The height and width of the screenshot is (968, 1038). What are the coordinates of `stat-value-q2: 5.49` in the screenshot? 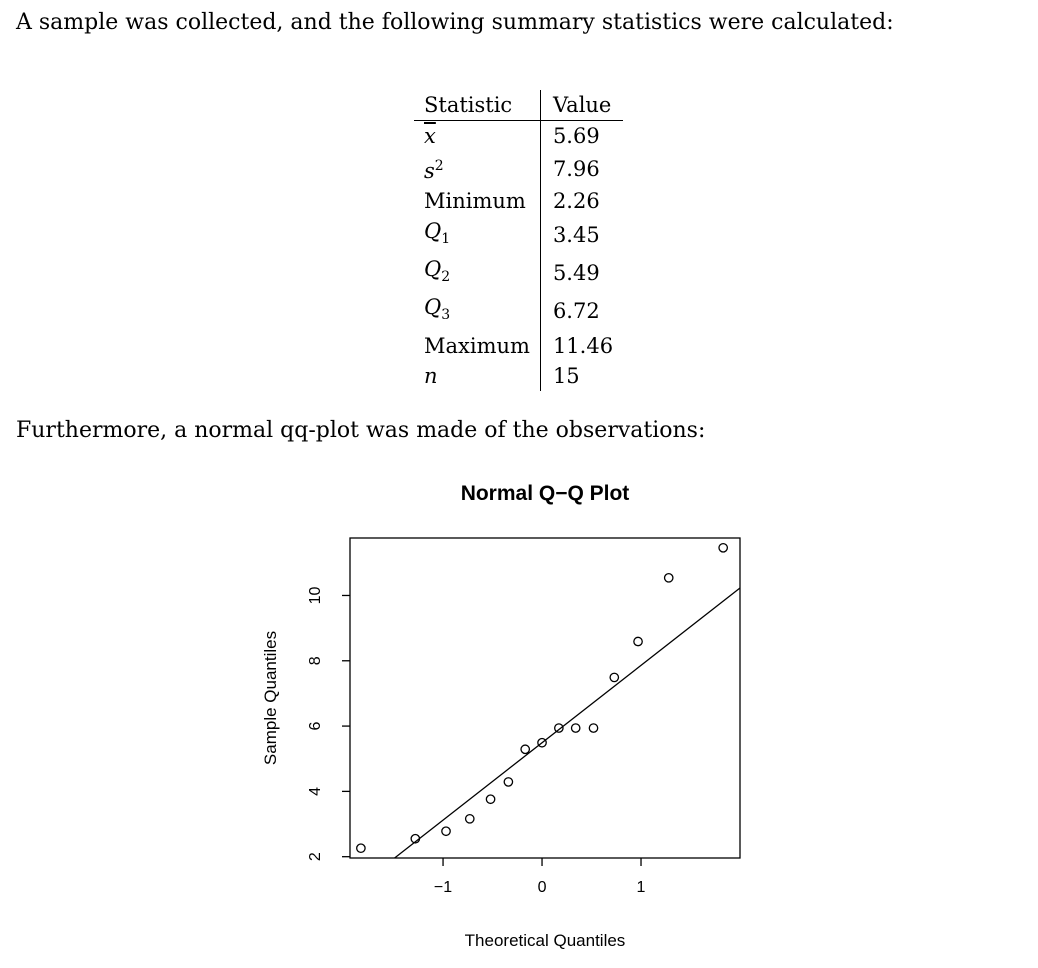 It's located at (581, 273).